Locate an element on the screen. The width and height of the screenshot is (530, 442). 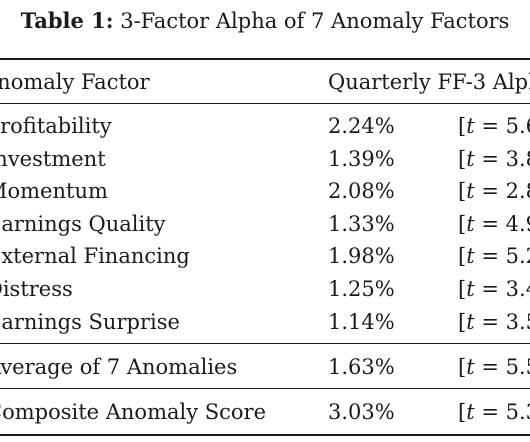
header-row: Anomaly Factor Quarterly FF-3 Alpha is located at coordinates (265, 82).